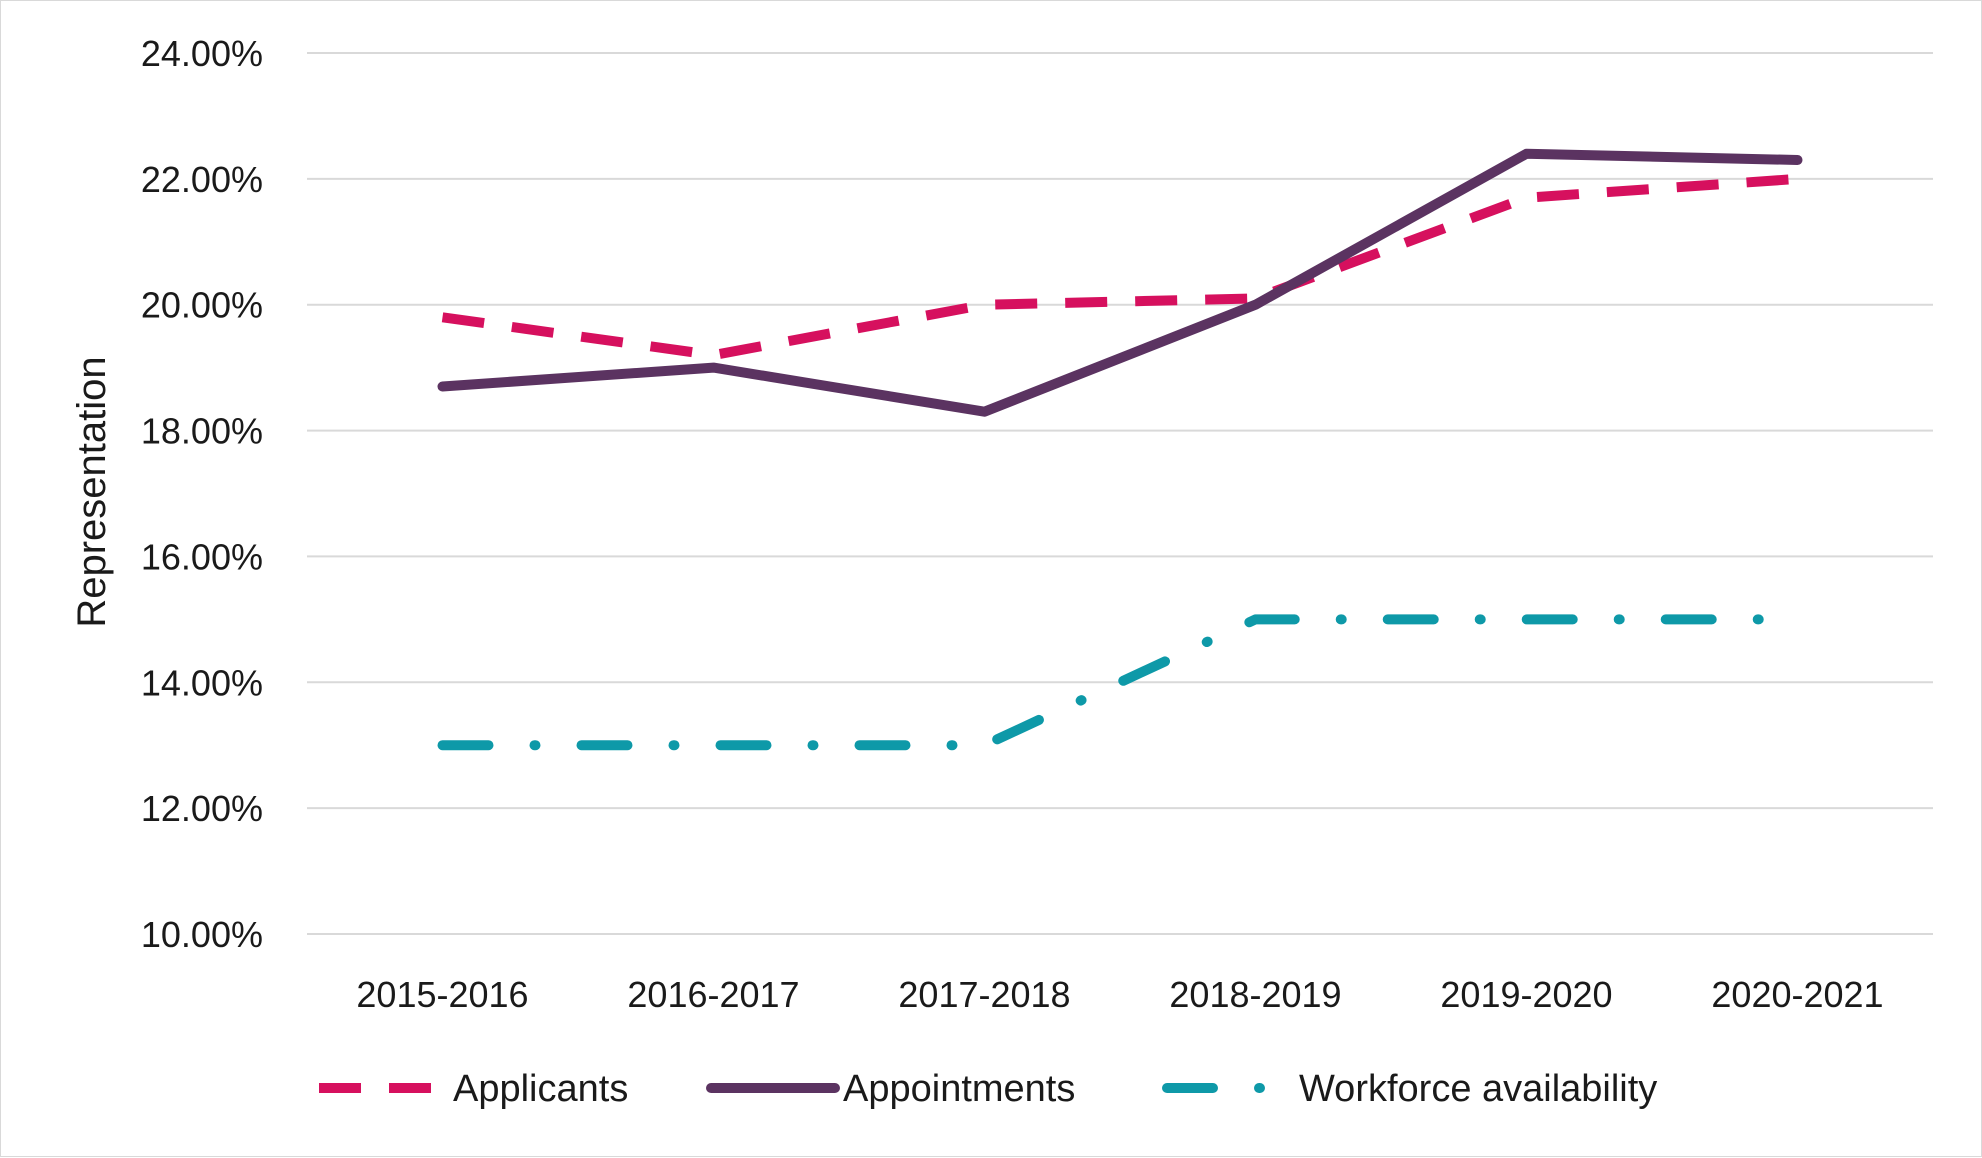  Describe the element at coordinates (959, 1089) in the screenshot. I see `legend-label: Appointments` at that location.